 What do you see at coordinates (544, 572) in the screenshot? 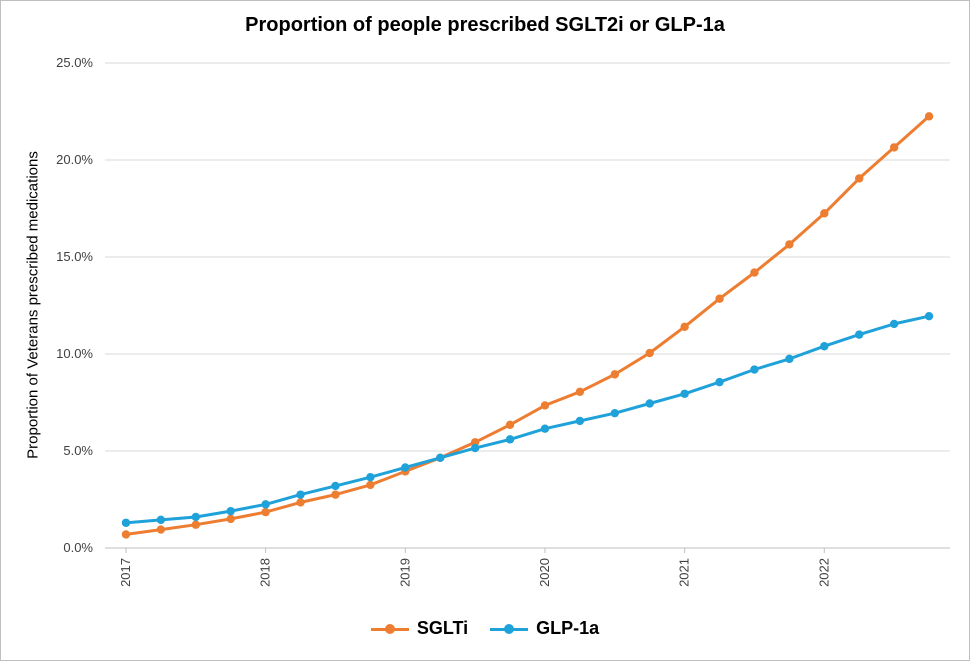
I see `x-tick-label: 2020` at bounding box center [544, 572].